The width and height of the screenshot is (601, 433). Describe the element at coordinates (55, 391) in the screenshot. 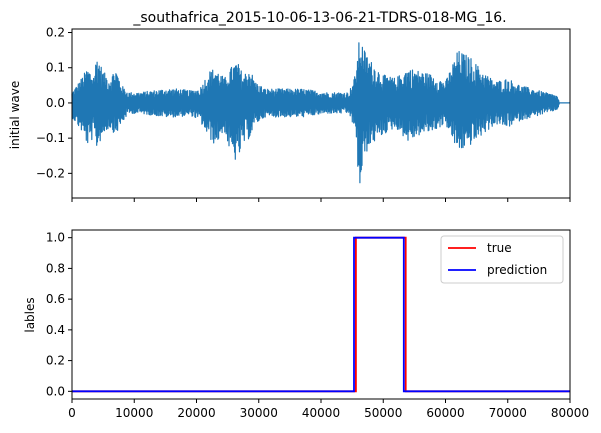

I see `bottom-y-tick-label: 0.0` at that location.